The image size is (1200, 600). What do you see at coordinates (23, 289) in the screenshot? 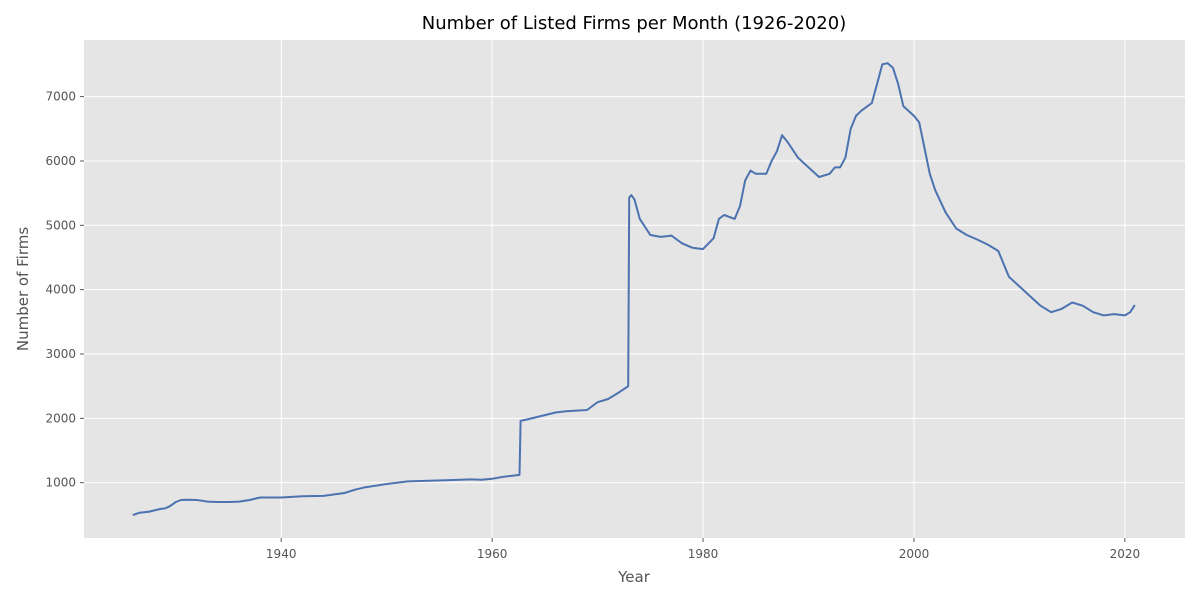
I see `y-axis-label: Number of Firms` at bounding box center [23, 289].